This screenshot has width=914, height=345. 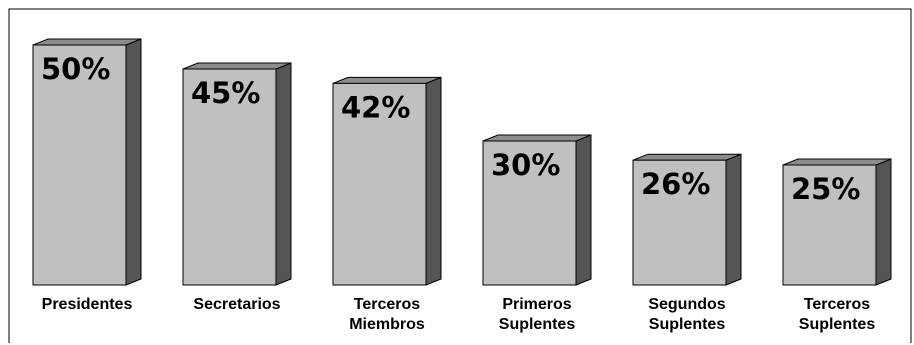 I want to click on data-label: 30%, so click(x=525, y=165).